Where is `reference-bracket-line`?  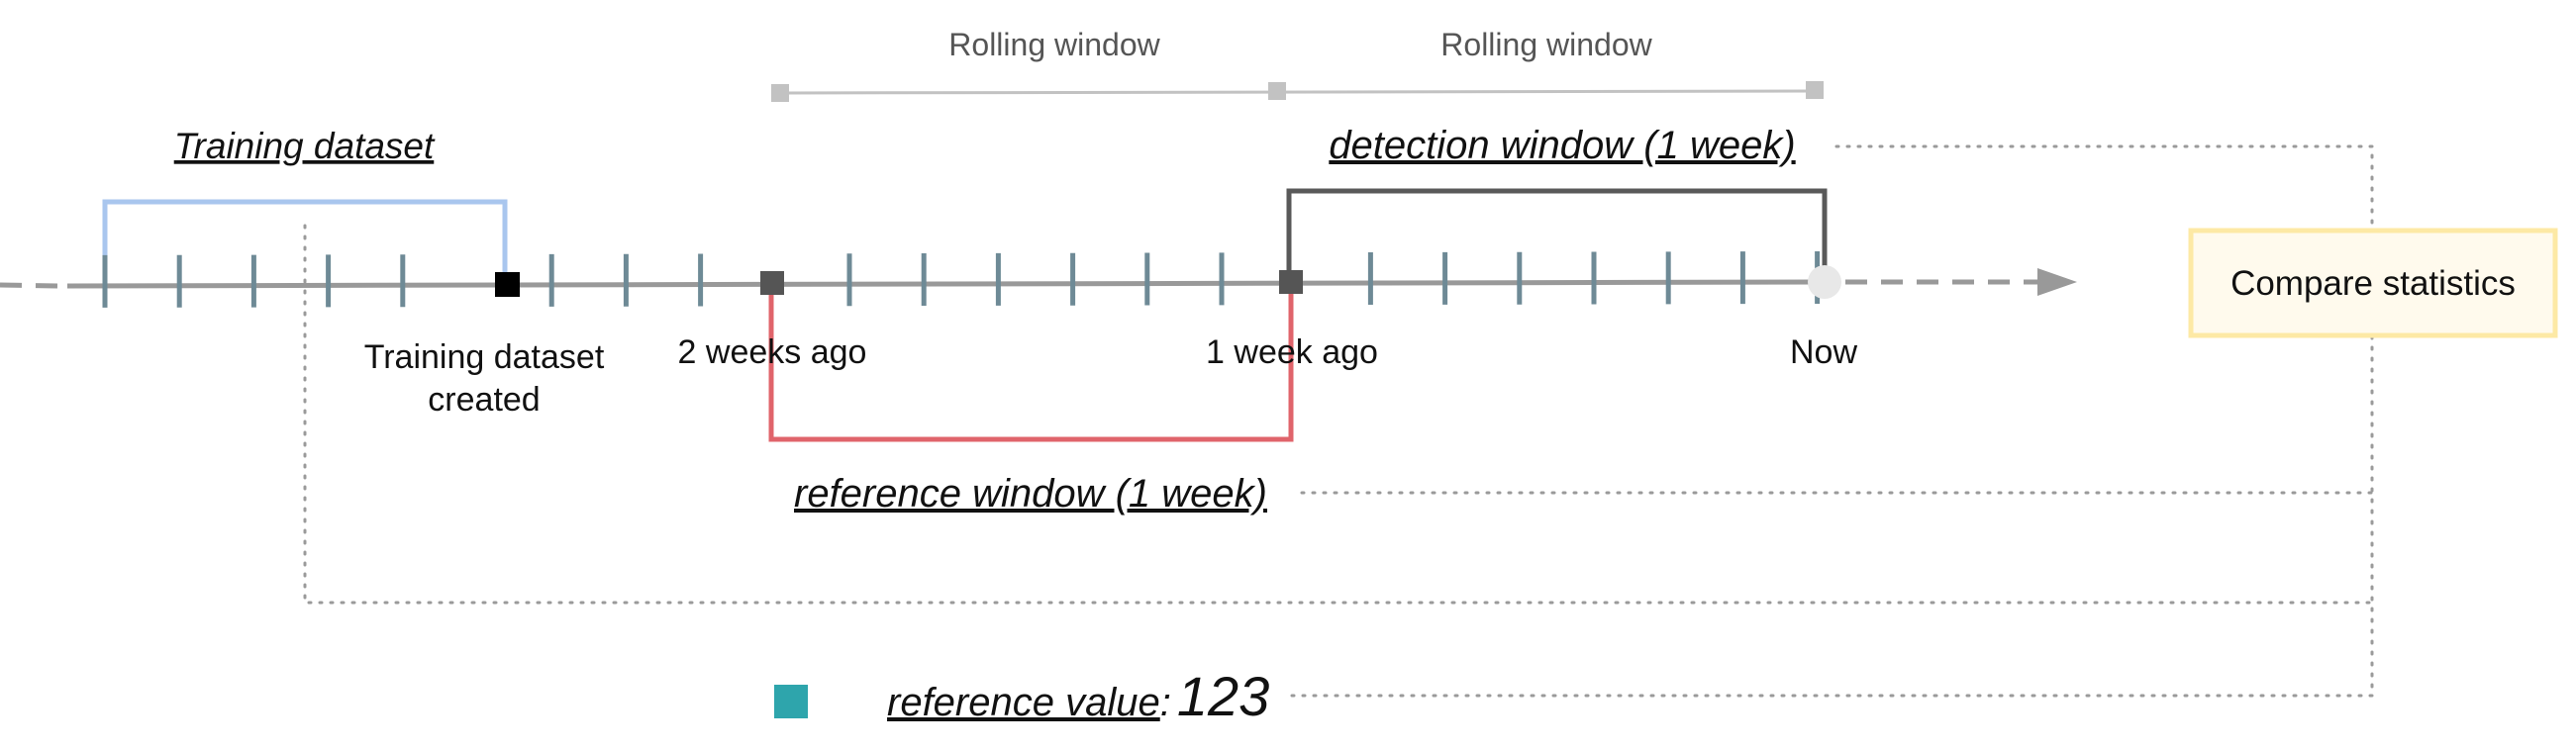
reference-bracket-line is located at coordinates (1031, 367).